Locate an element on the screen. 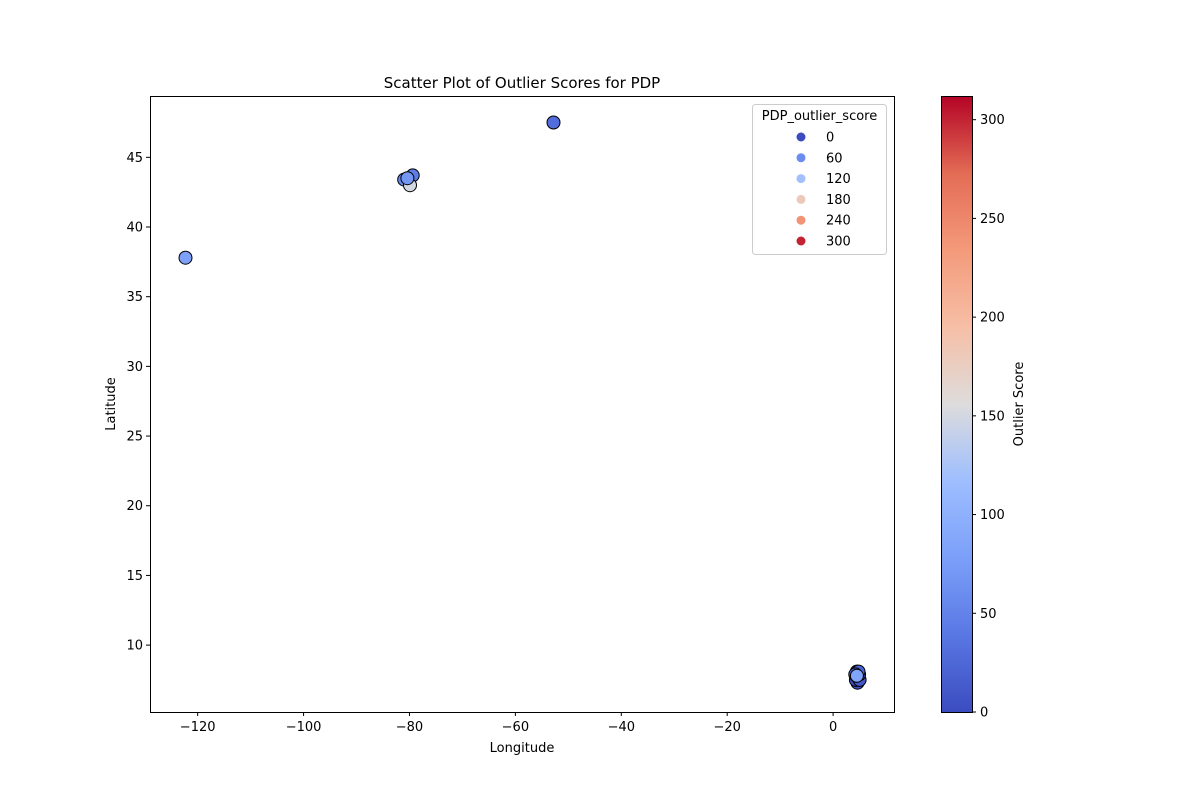  y-tick-label: 25 is located at coordinates (134, 437).